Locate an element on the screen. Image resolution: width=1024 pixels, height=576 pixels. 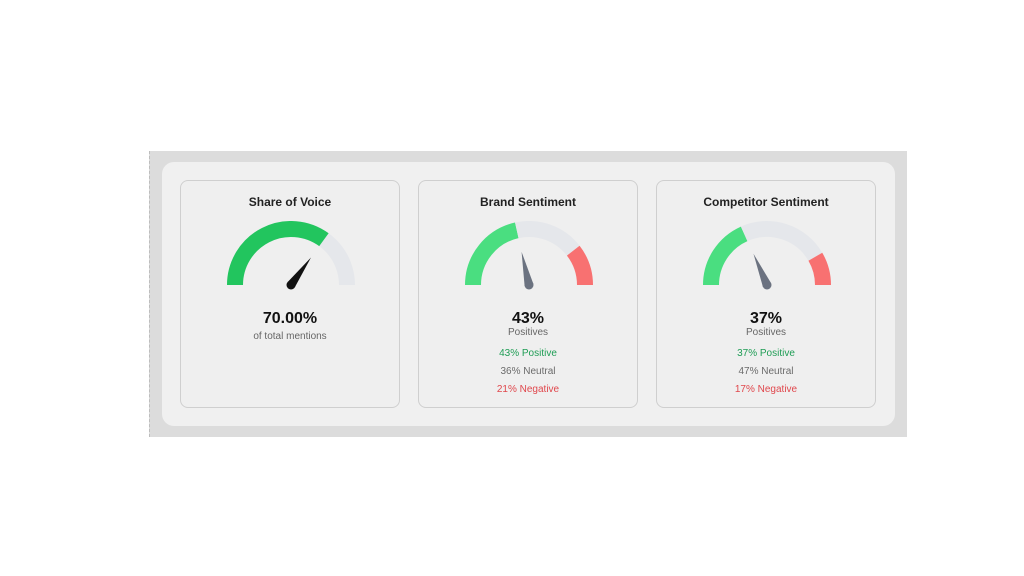
share-of-voice-gauge is located at coordinates (291, 255).